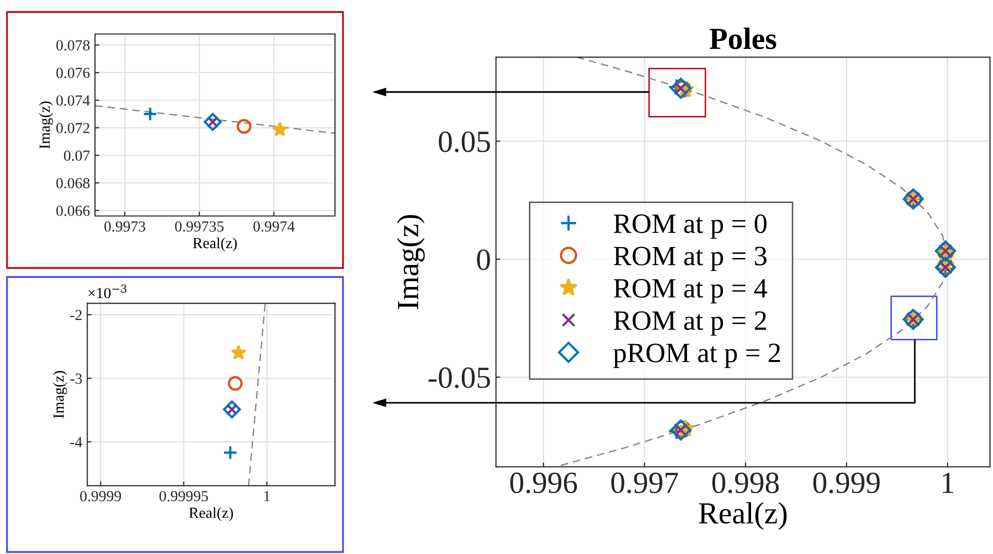 The image size is (993, 554). I want to click on x-tick-label: 0.99735, so click(199, 226).